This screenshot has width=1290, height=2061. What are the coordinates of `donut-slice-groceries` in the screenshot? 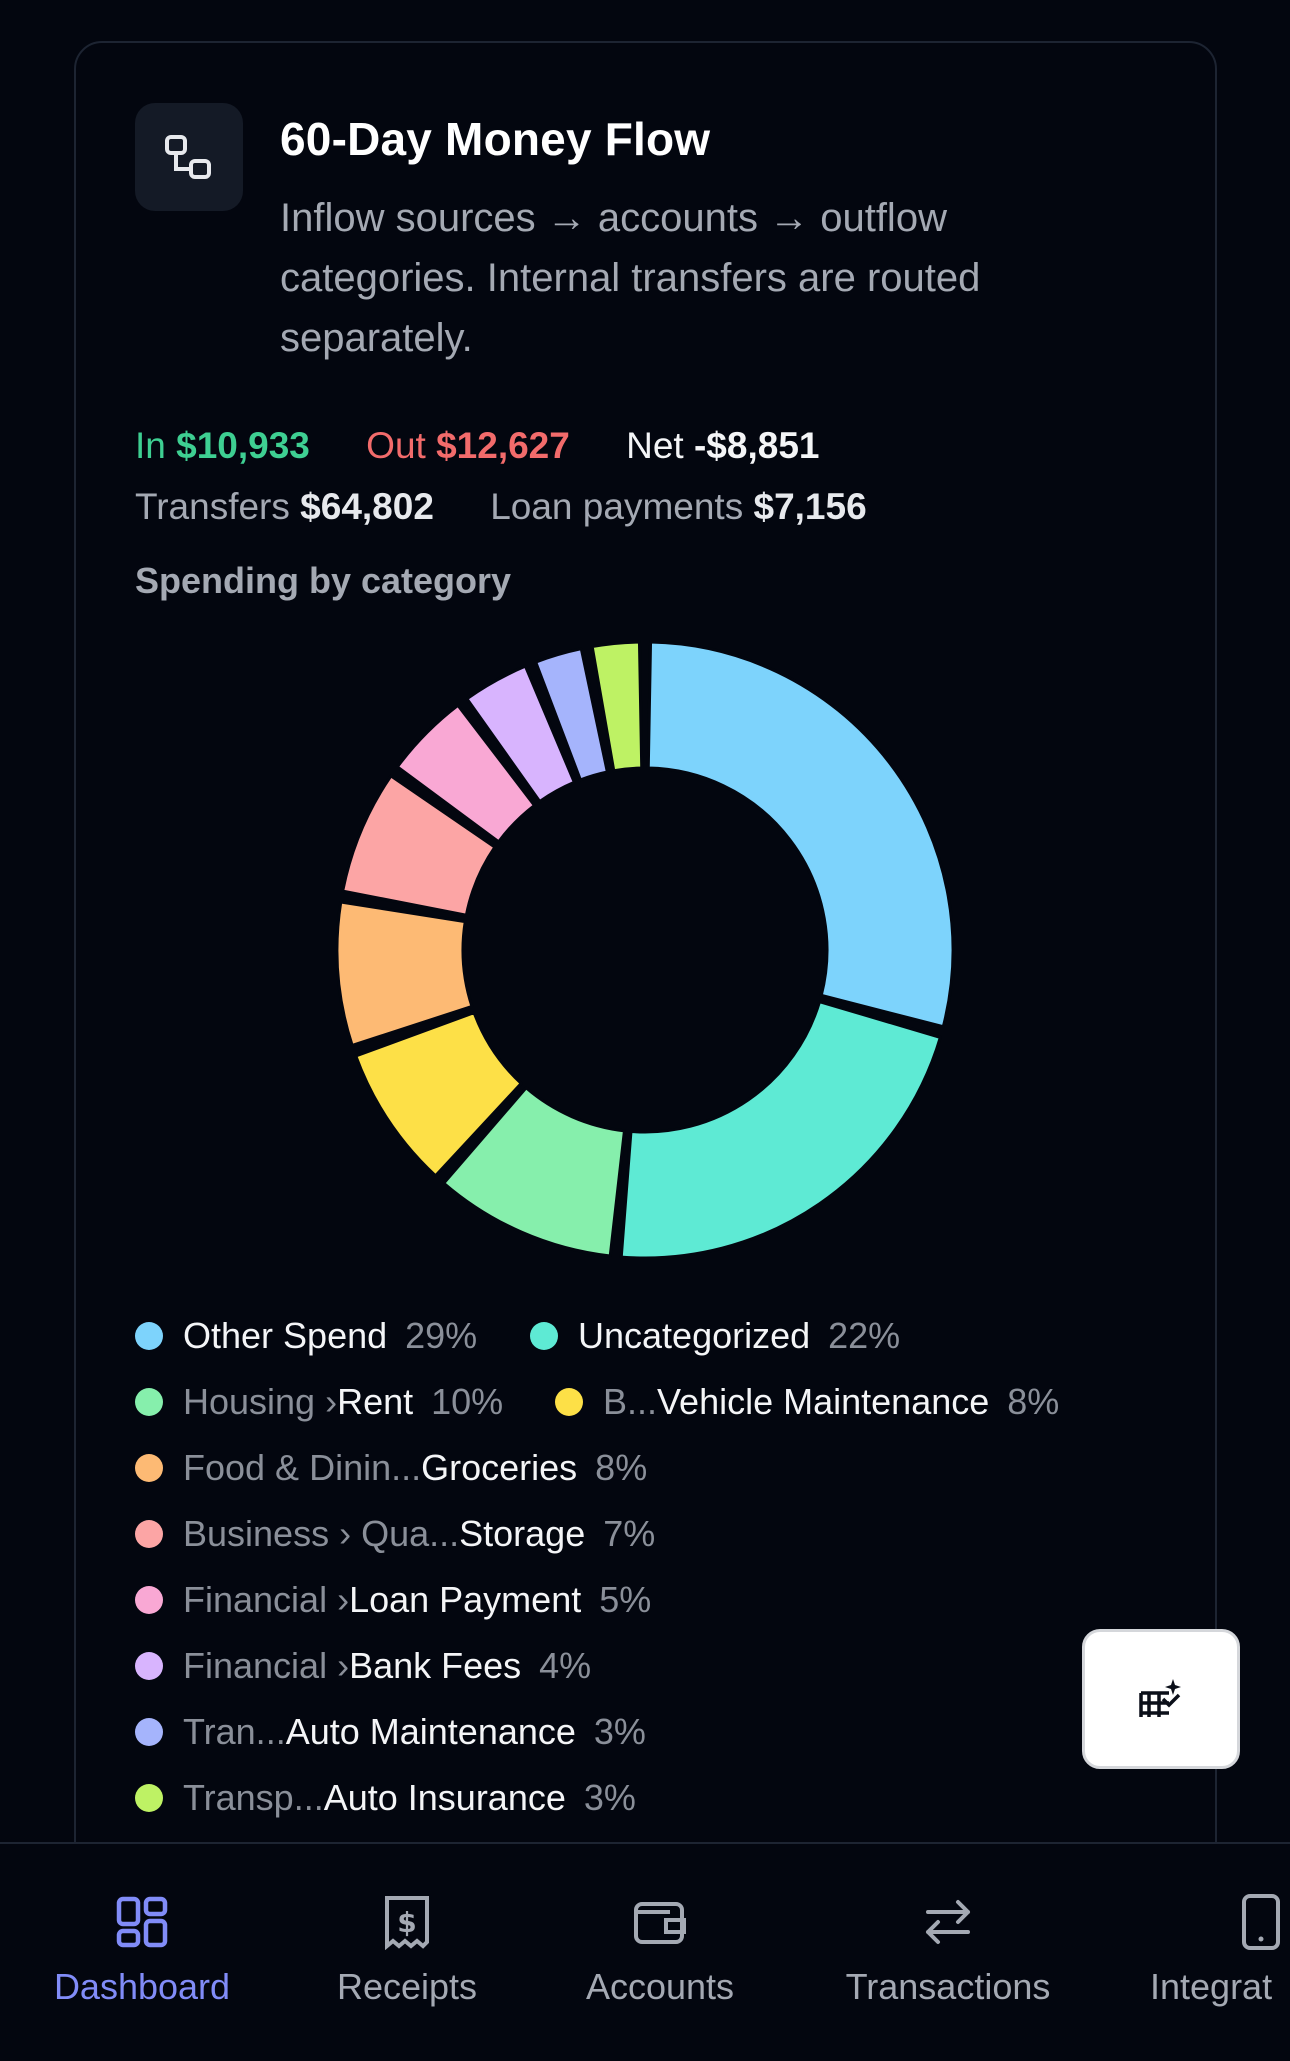 It's located at (404, 973).